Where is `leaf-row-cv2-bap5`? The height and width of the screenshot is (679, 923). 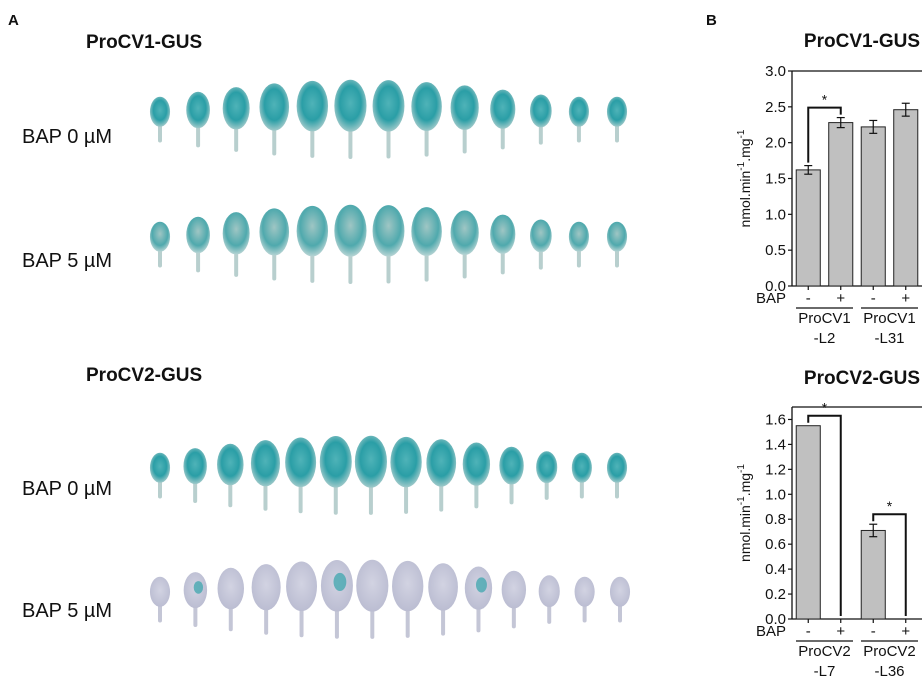 leaf-row-cv2-bap5 is located at coordinates (390, 599).